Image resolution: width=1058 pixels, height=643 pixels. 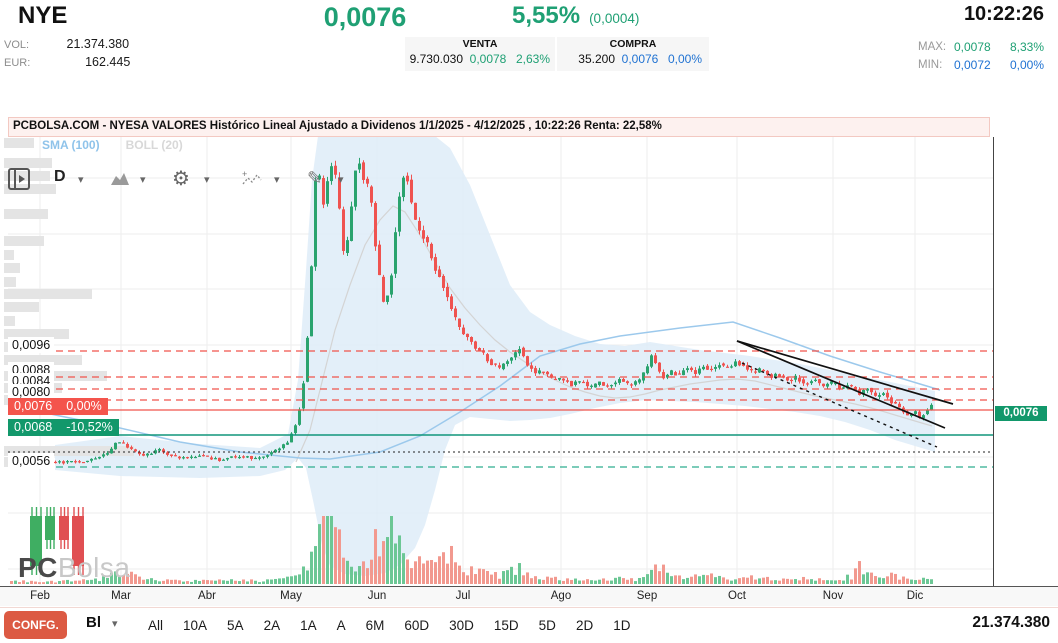 What do you see at coordinates (614, 18) in the screenshot?
I see `change-absolute: (0,0004)` at bounding box center [614, 18].